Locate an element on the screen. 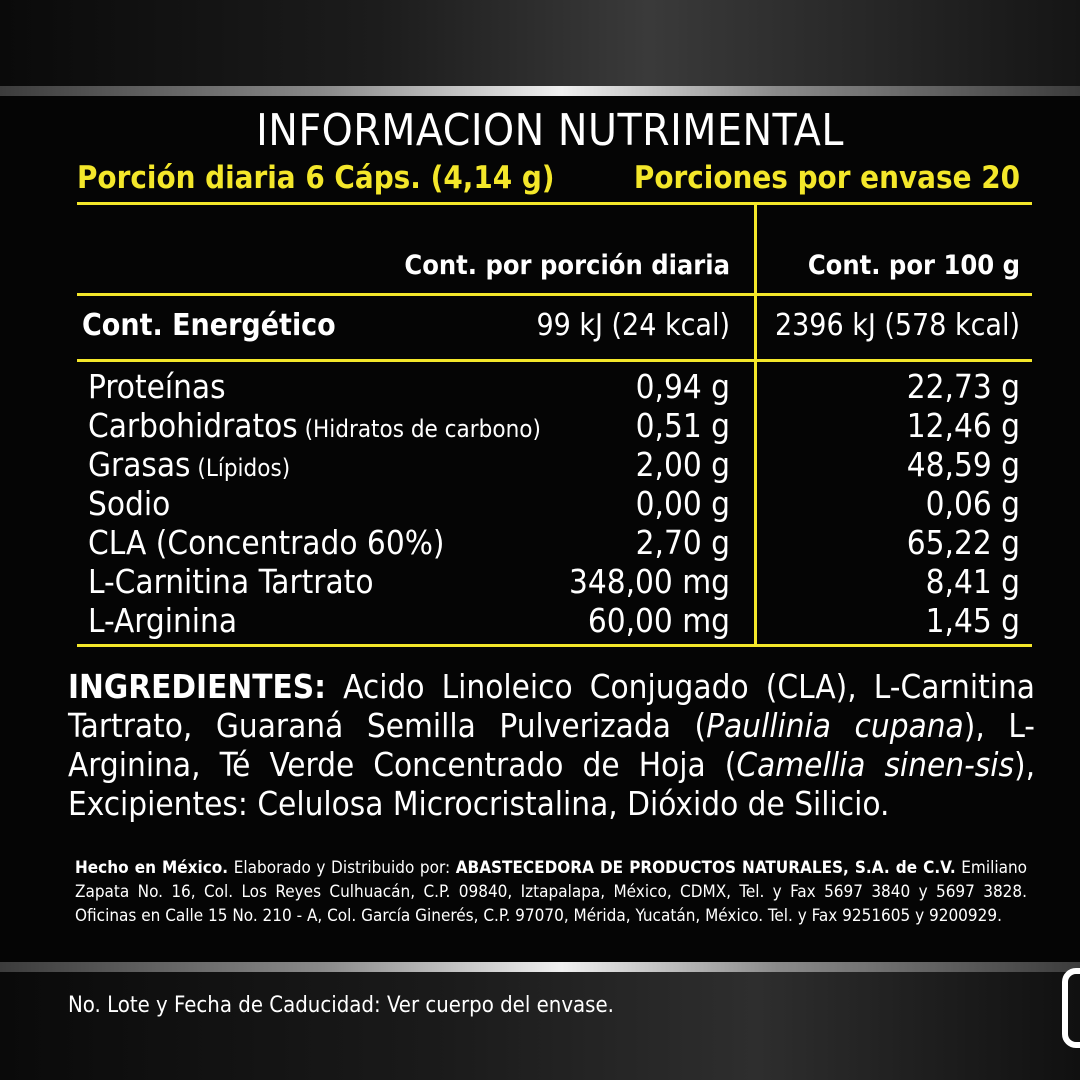  header-per-100g: Cont. por 100 g is located at coordinates (913, 265).